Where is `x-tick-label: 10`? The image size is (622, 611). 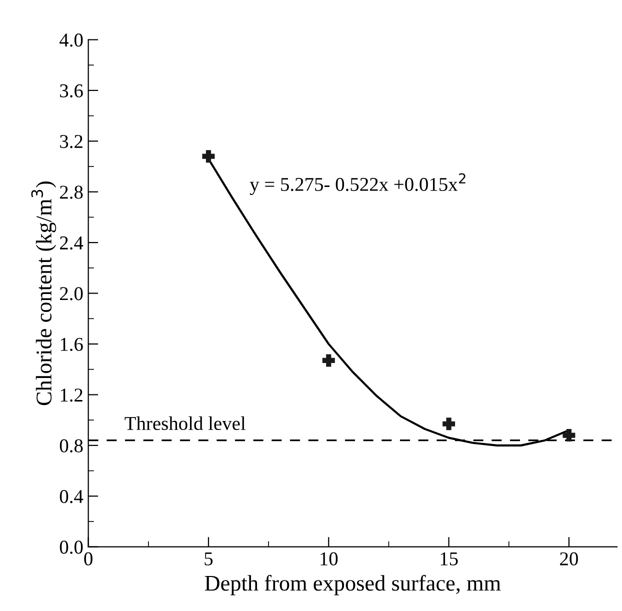 x-tick-label: 10 is located at coordinates (329, 559).